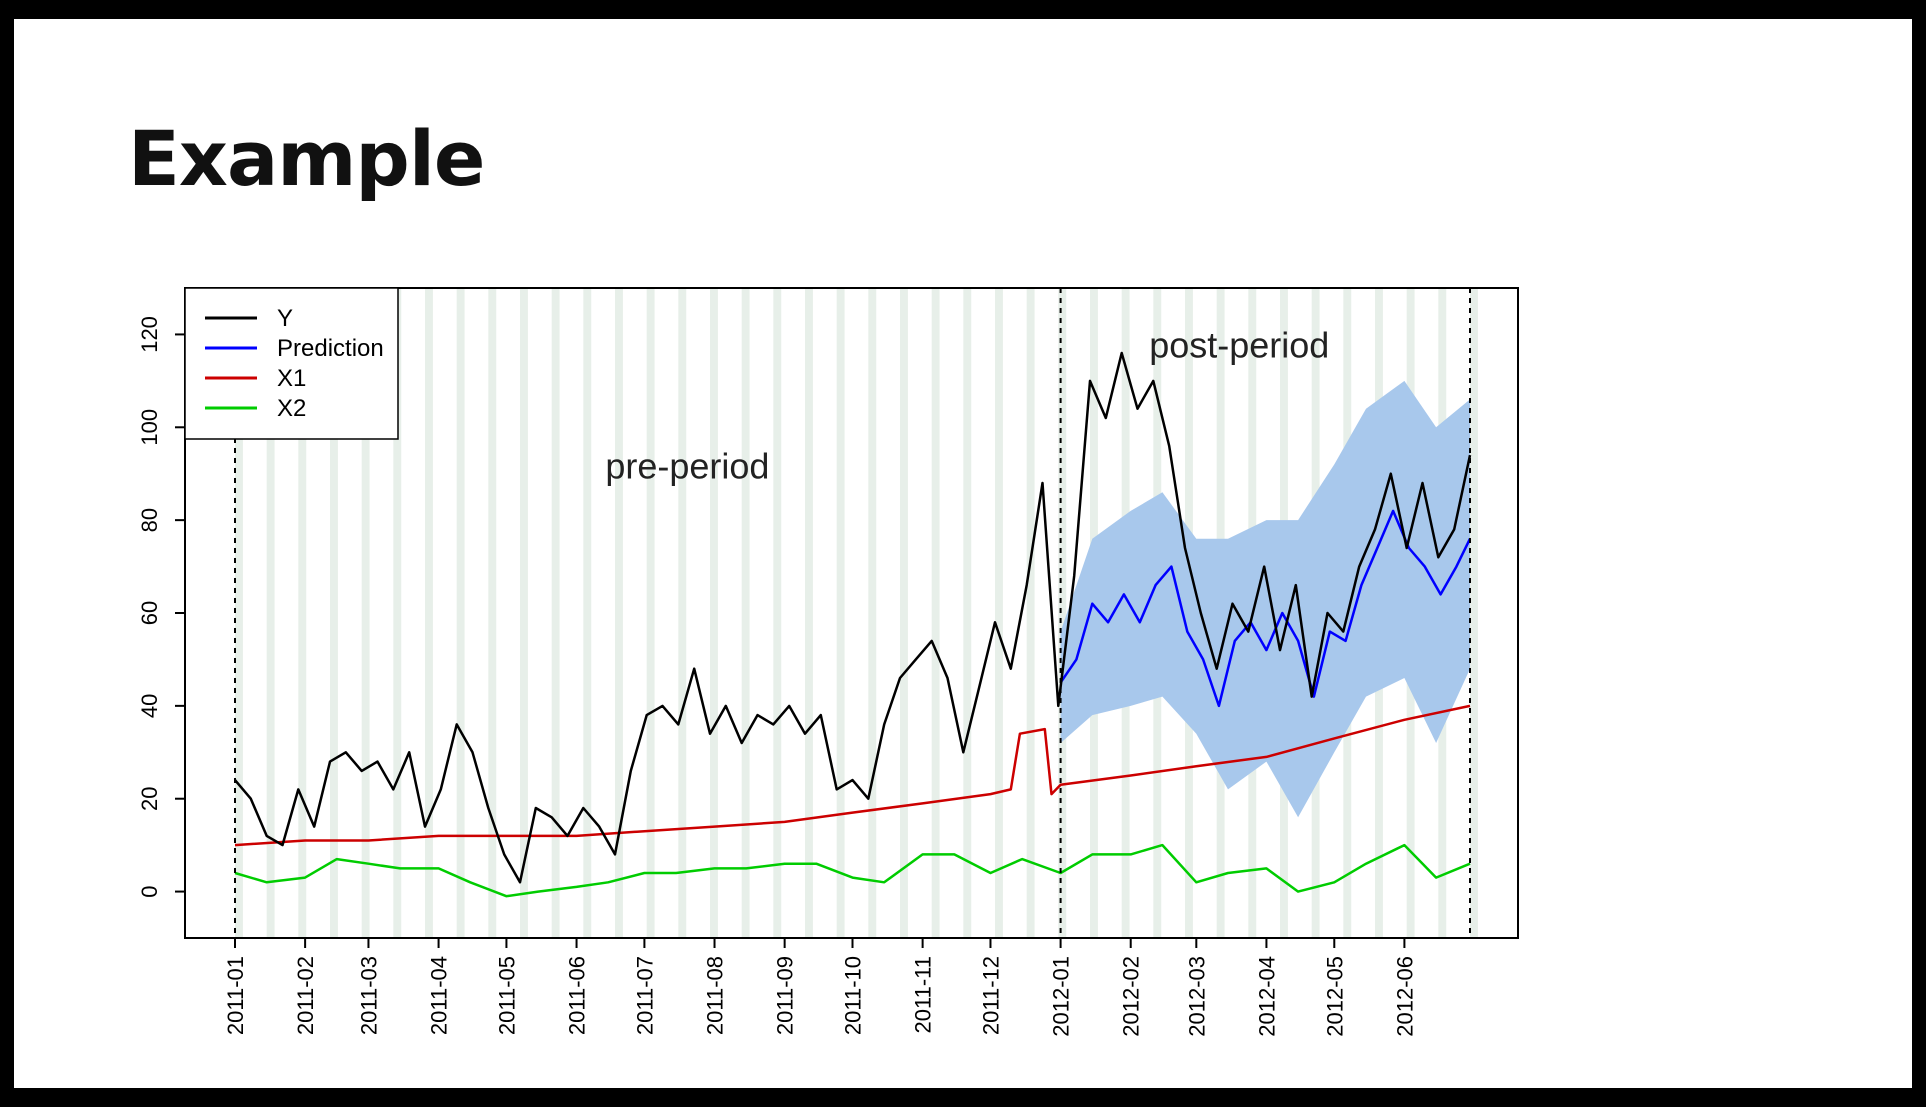  What do you see at coordinates (715, 995) in the screenshot?
I see `x-tick-label: 2011-08` at bounding box center [715, 995].